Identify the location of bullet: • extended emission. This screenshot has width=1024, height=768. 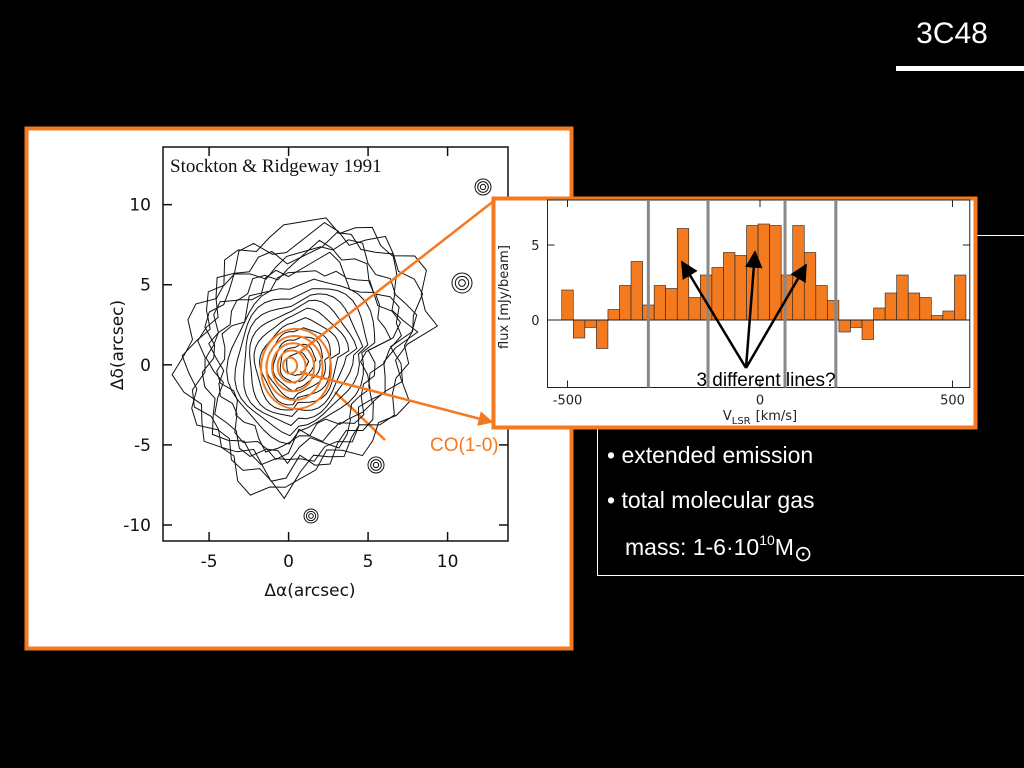
(710, 455).